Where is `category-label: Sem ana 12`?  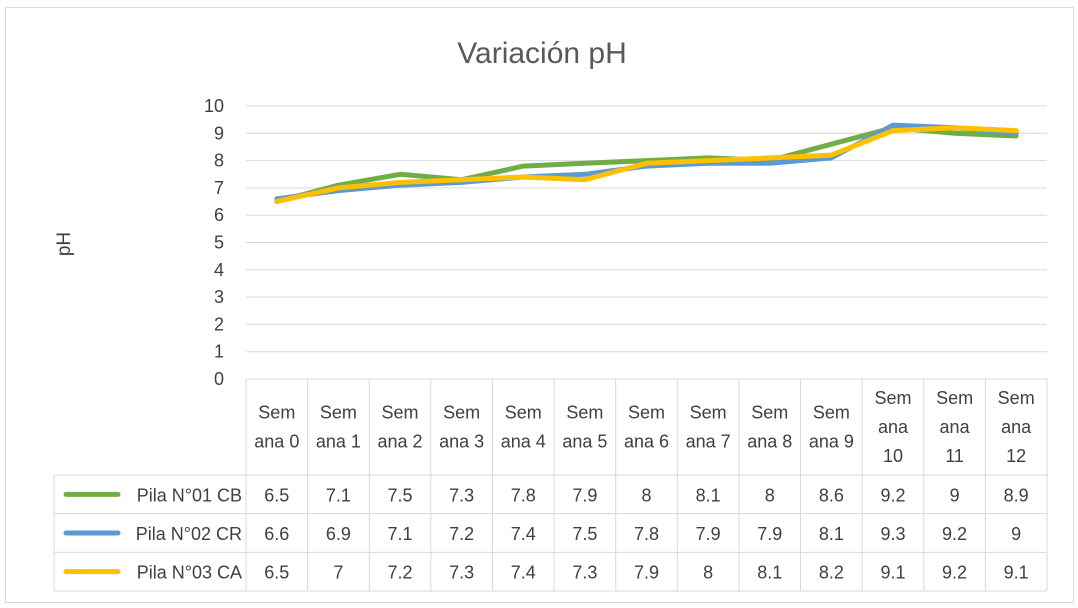
category-label: Sem ana 12 is located at coordinates (1016, 427).